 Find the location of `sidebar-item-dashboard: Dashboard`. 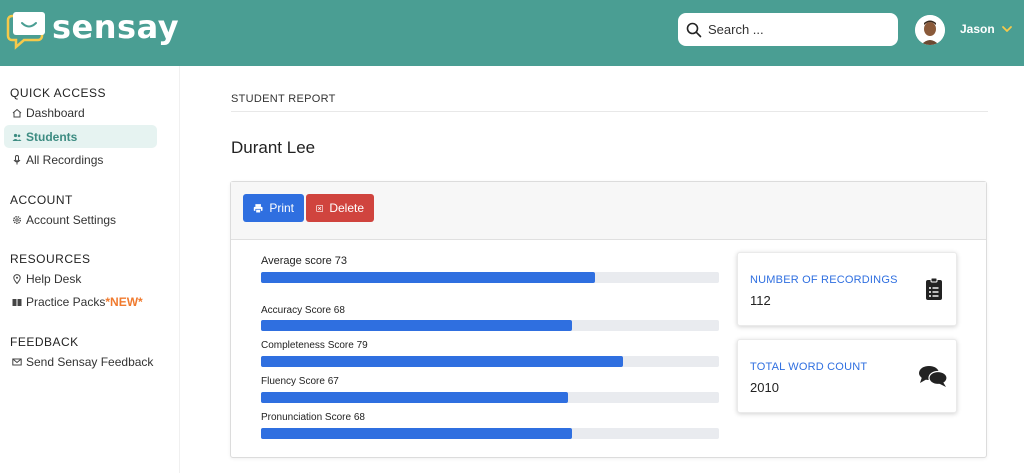

sidebar-item-dashboard: Dashboard is located at coordinates (80, 112).